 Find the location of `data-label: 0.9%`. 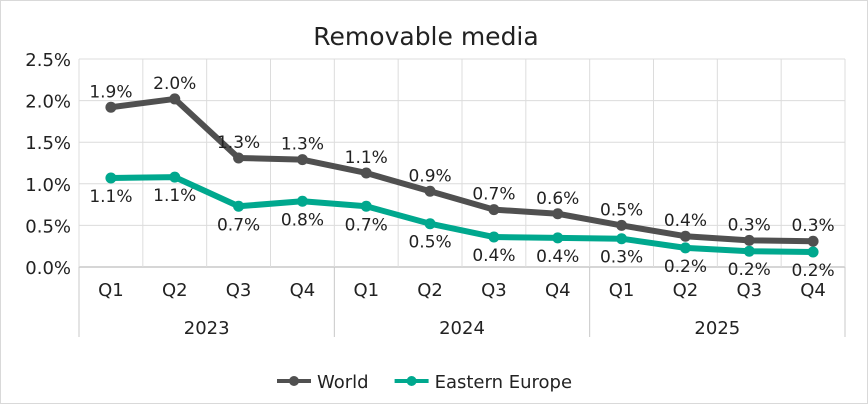

data-label: 0.9% is located at coordinates (429, 176).